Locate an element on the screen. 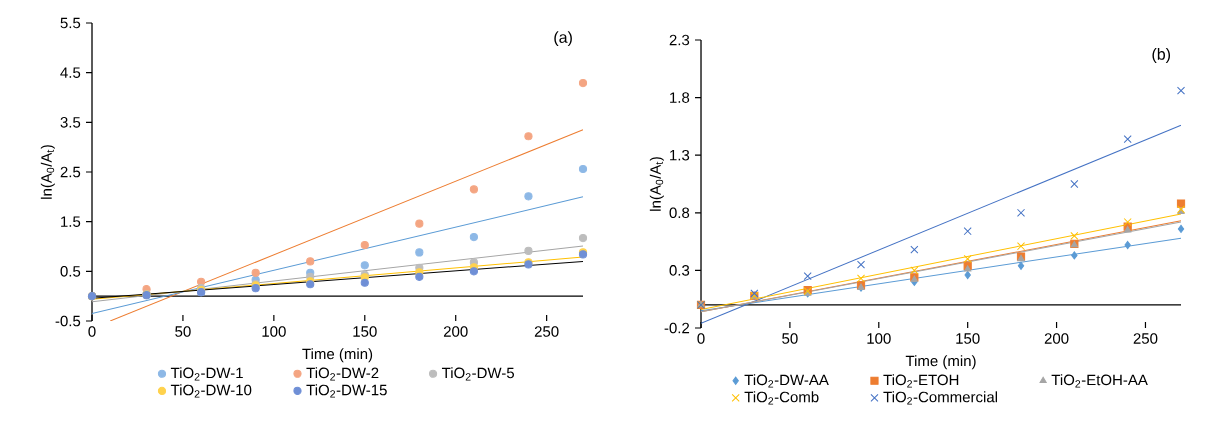  legend-label: TiO$_{2}$-Commercial is located at coordinates (940, 398).